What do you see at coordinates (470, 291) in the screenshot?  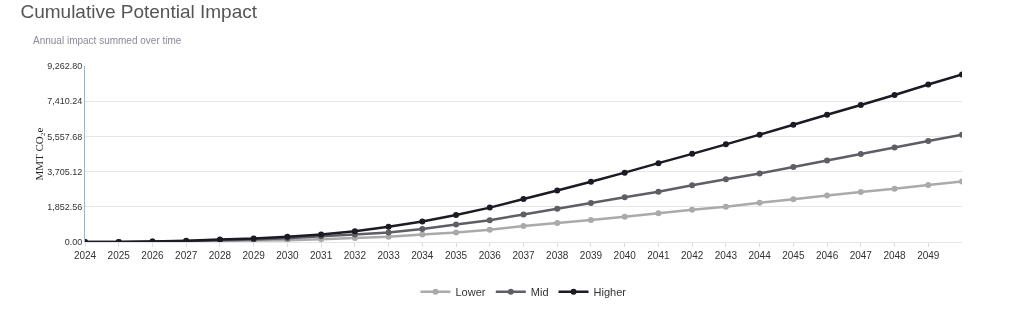 I see `legend-label: Lower` at bounding box center [470, 291].